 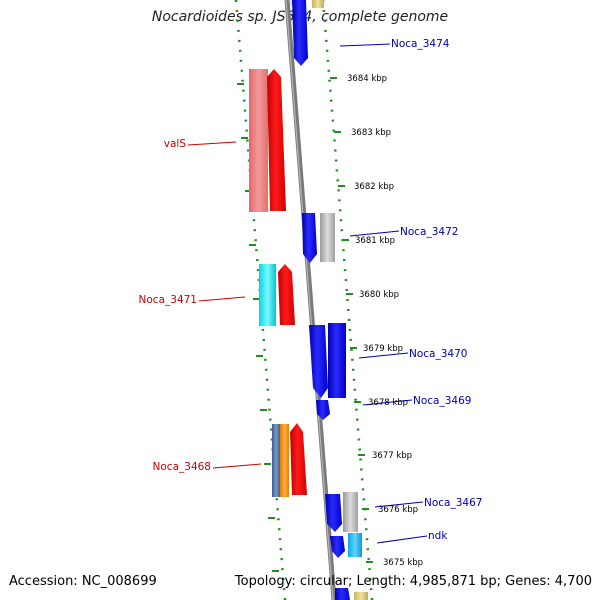 What do you see at coordinates (367, 79) in the screenshot?
I see `scale-label: 3684 kbp` at bounding box center [367, 79].